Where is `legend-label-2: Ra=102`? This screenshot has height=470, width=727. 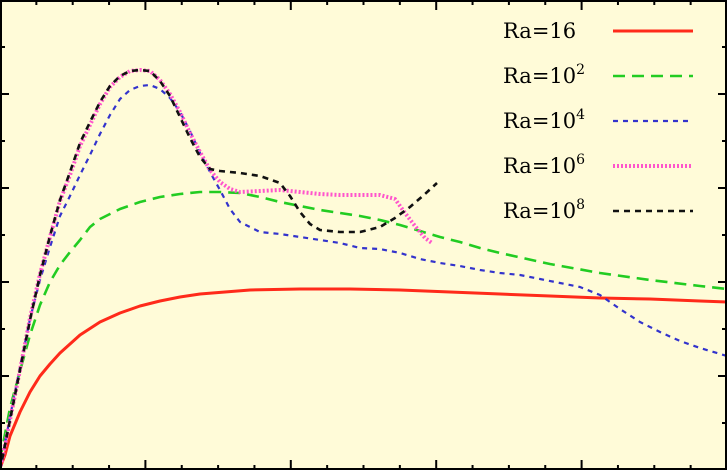 legend-label-2: Ra=102 is located at coordinates (544, 75).